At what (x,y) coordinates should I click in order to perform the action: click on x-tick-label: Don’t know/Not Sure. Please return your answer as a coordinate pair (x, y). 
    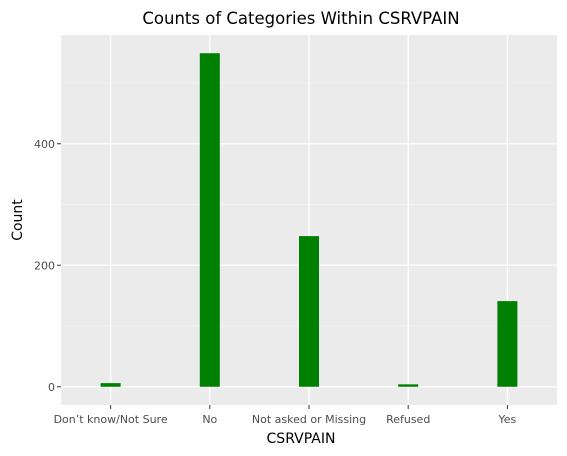
    Looking at the image, I should click on (111, 419).